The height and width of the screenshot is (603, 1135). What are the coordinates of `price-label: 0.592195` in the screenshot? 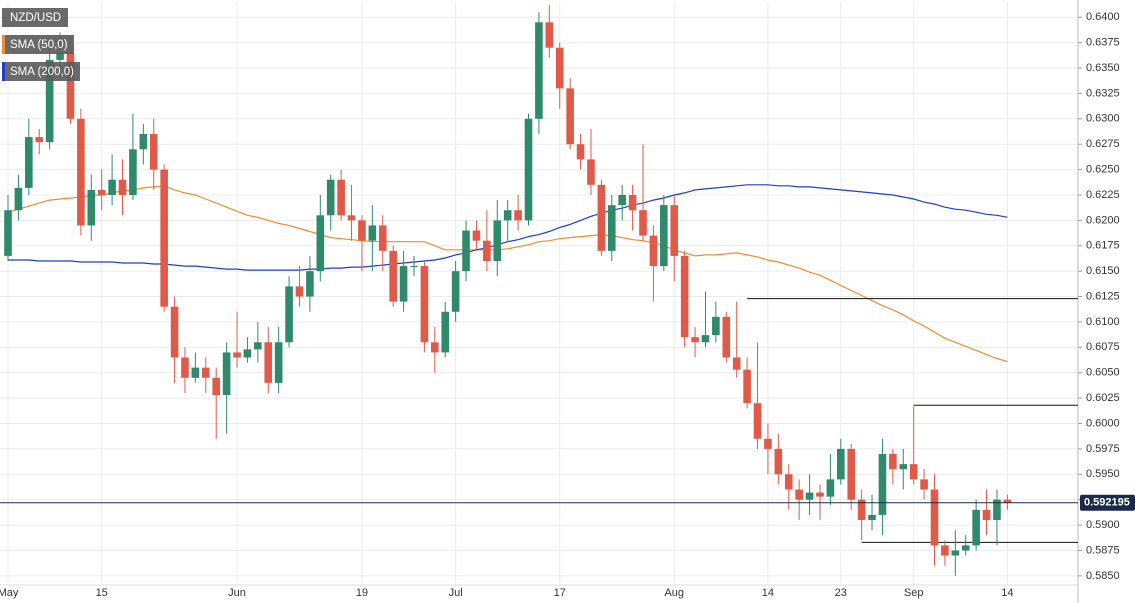 It's located at (1107, 503).